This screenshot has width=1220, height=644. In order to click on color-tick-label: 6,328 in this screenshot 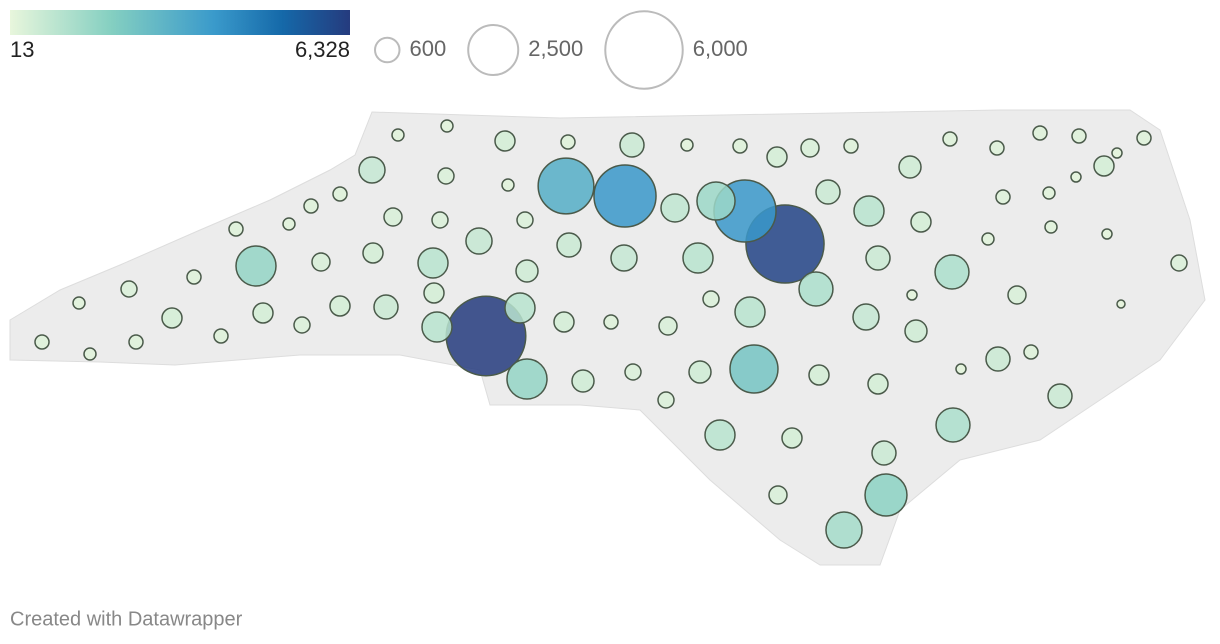, I will do `click(322, 49)`.